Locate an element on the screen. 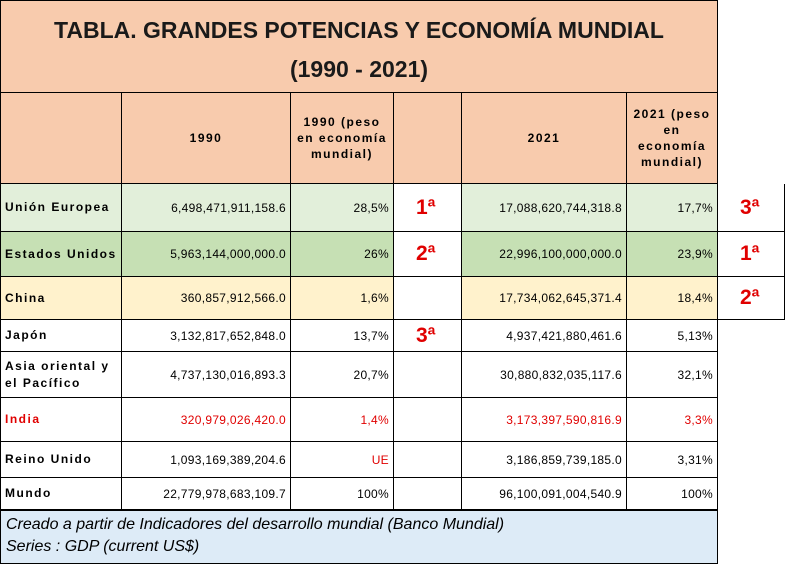  cell-value: 360,857,912,566.0 is located at coordinates (206, 298).